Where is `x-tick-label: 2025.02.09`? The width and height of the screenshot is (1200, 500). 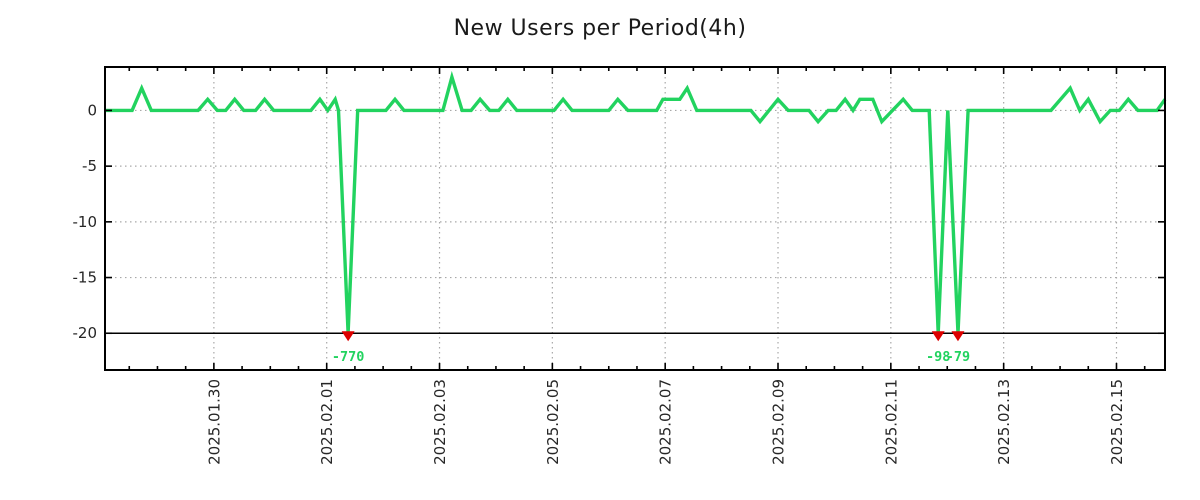
x-tick-label: 2025.02.09 is located at coordinates (779, 422).